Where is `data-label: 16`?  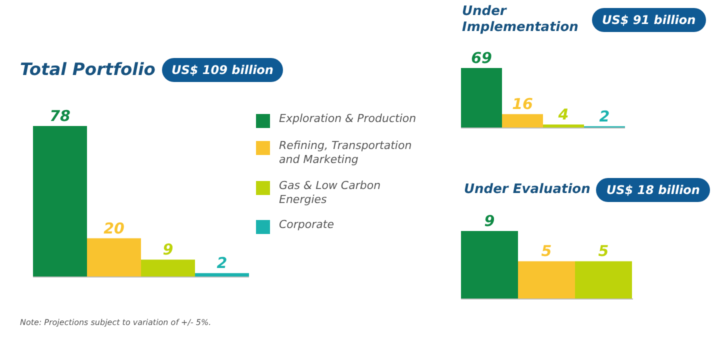
data-label: 16 is located at coordinates (522, 104).